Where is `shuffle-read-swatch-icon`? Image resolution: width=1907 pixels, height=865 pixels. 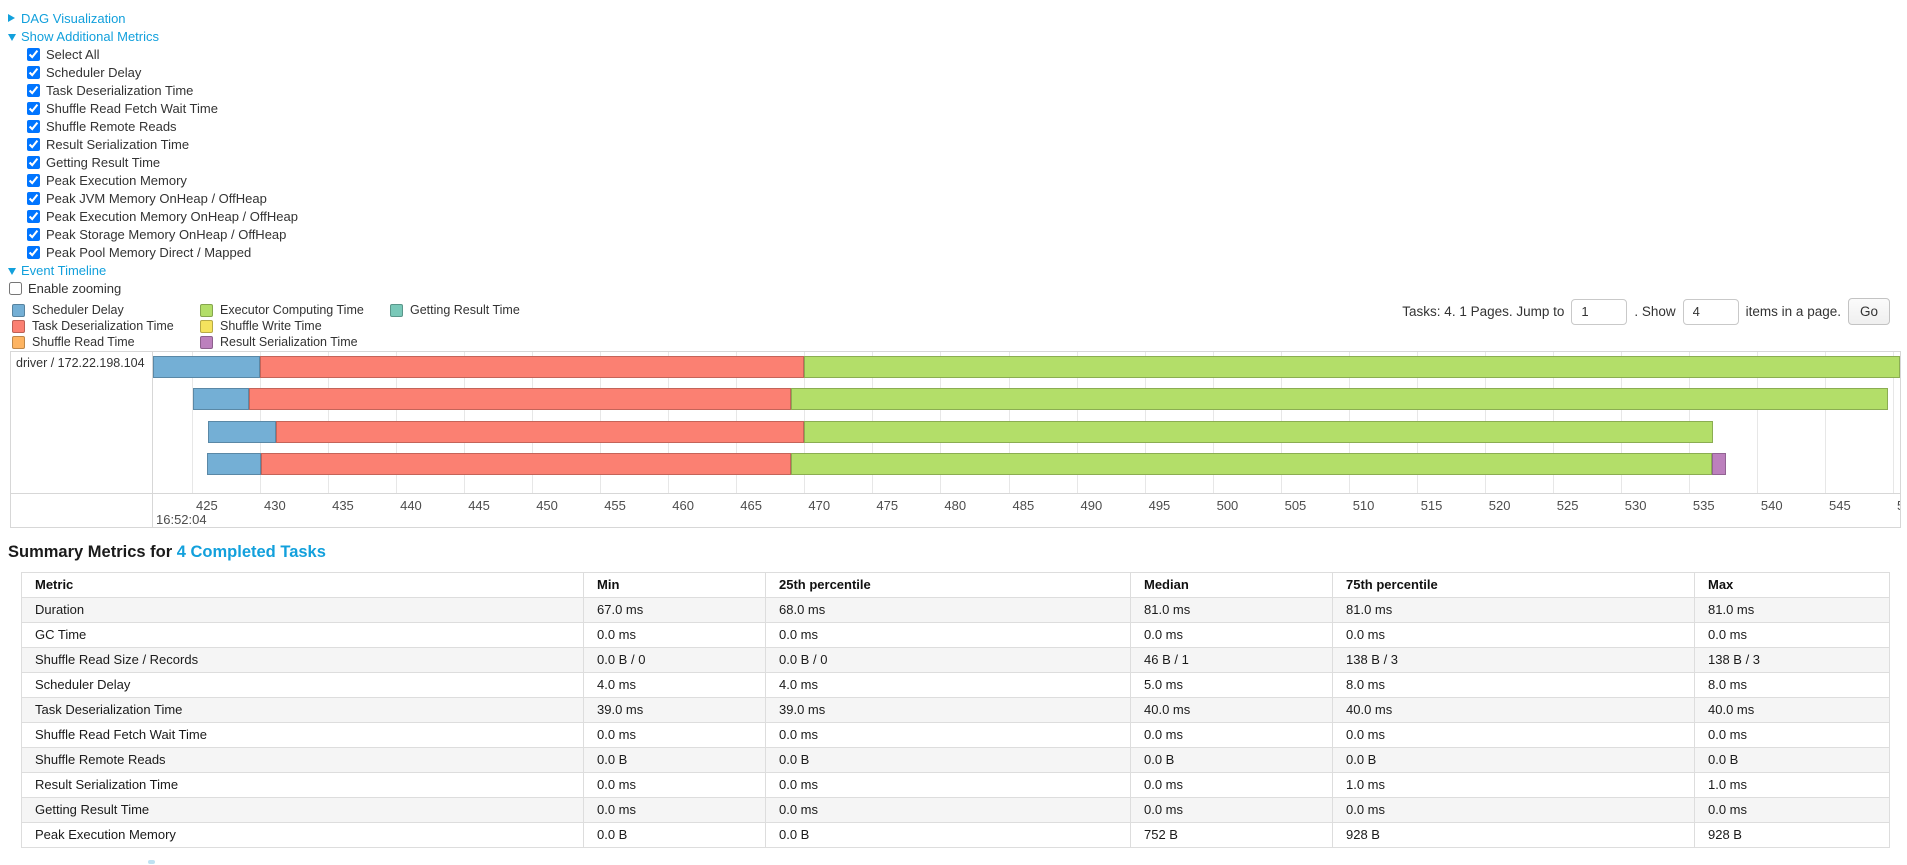
shuffle-read-swatch-icon is located at coordinates (18, 342).